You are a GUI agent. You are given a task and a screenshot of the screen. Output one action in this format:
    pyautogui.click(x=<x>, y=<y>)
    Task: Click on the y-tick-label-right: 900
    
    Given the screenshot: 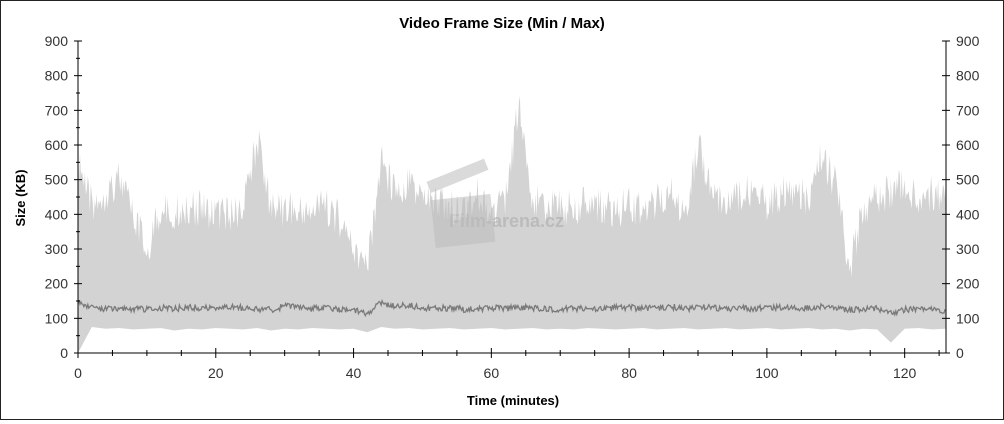 What is the action you would take?
    pyautogui.click(x=968, y=41)
    